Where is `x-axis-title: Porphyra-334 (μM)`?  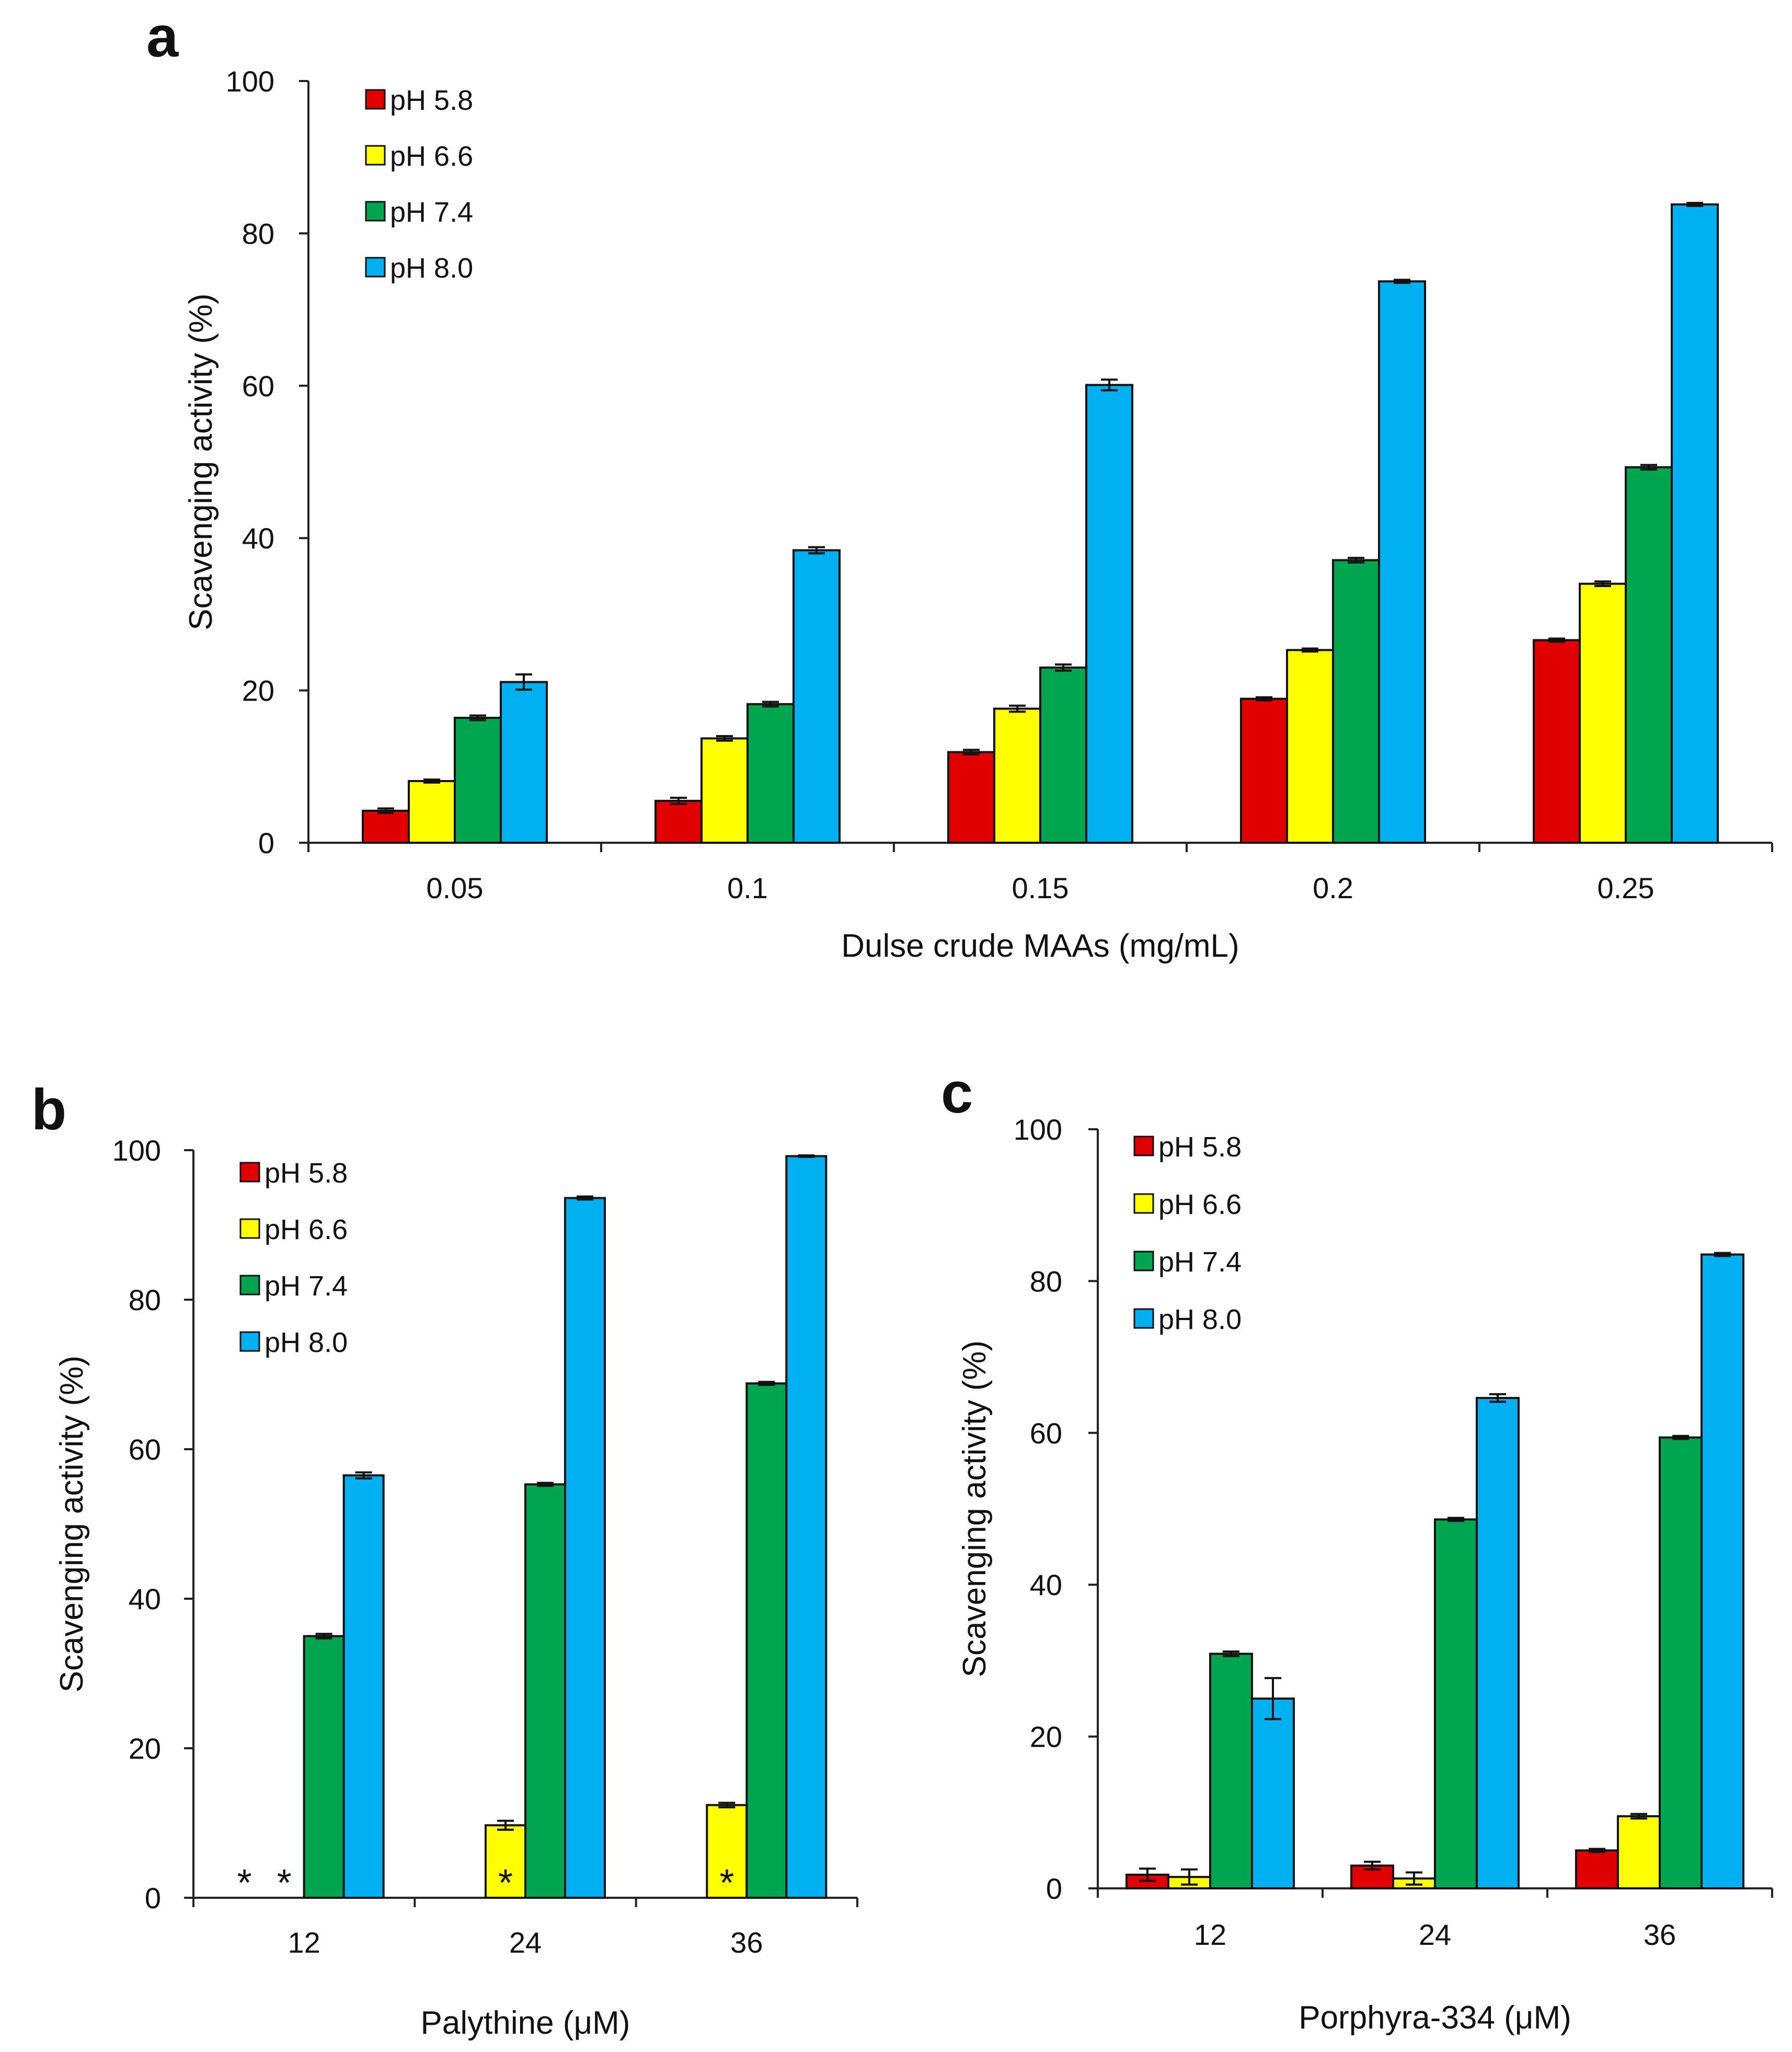 x-axis-title: Porphyra-334 (μM) is located at coordinates (1435, 2018).